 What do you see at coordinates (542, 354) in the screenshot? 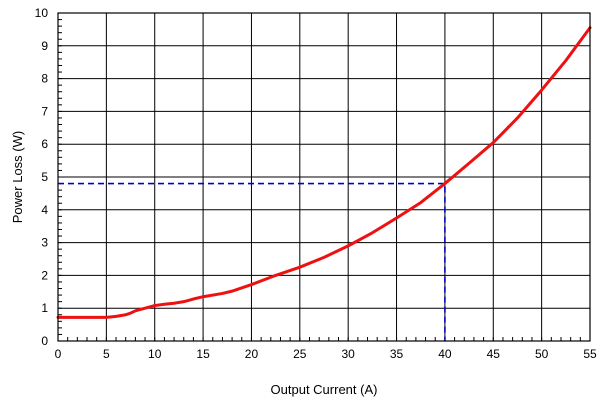
I see `x-tick-label: 50` at bounding box center [542, 354].